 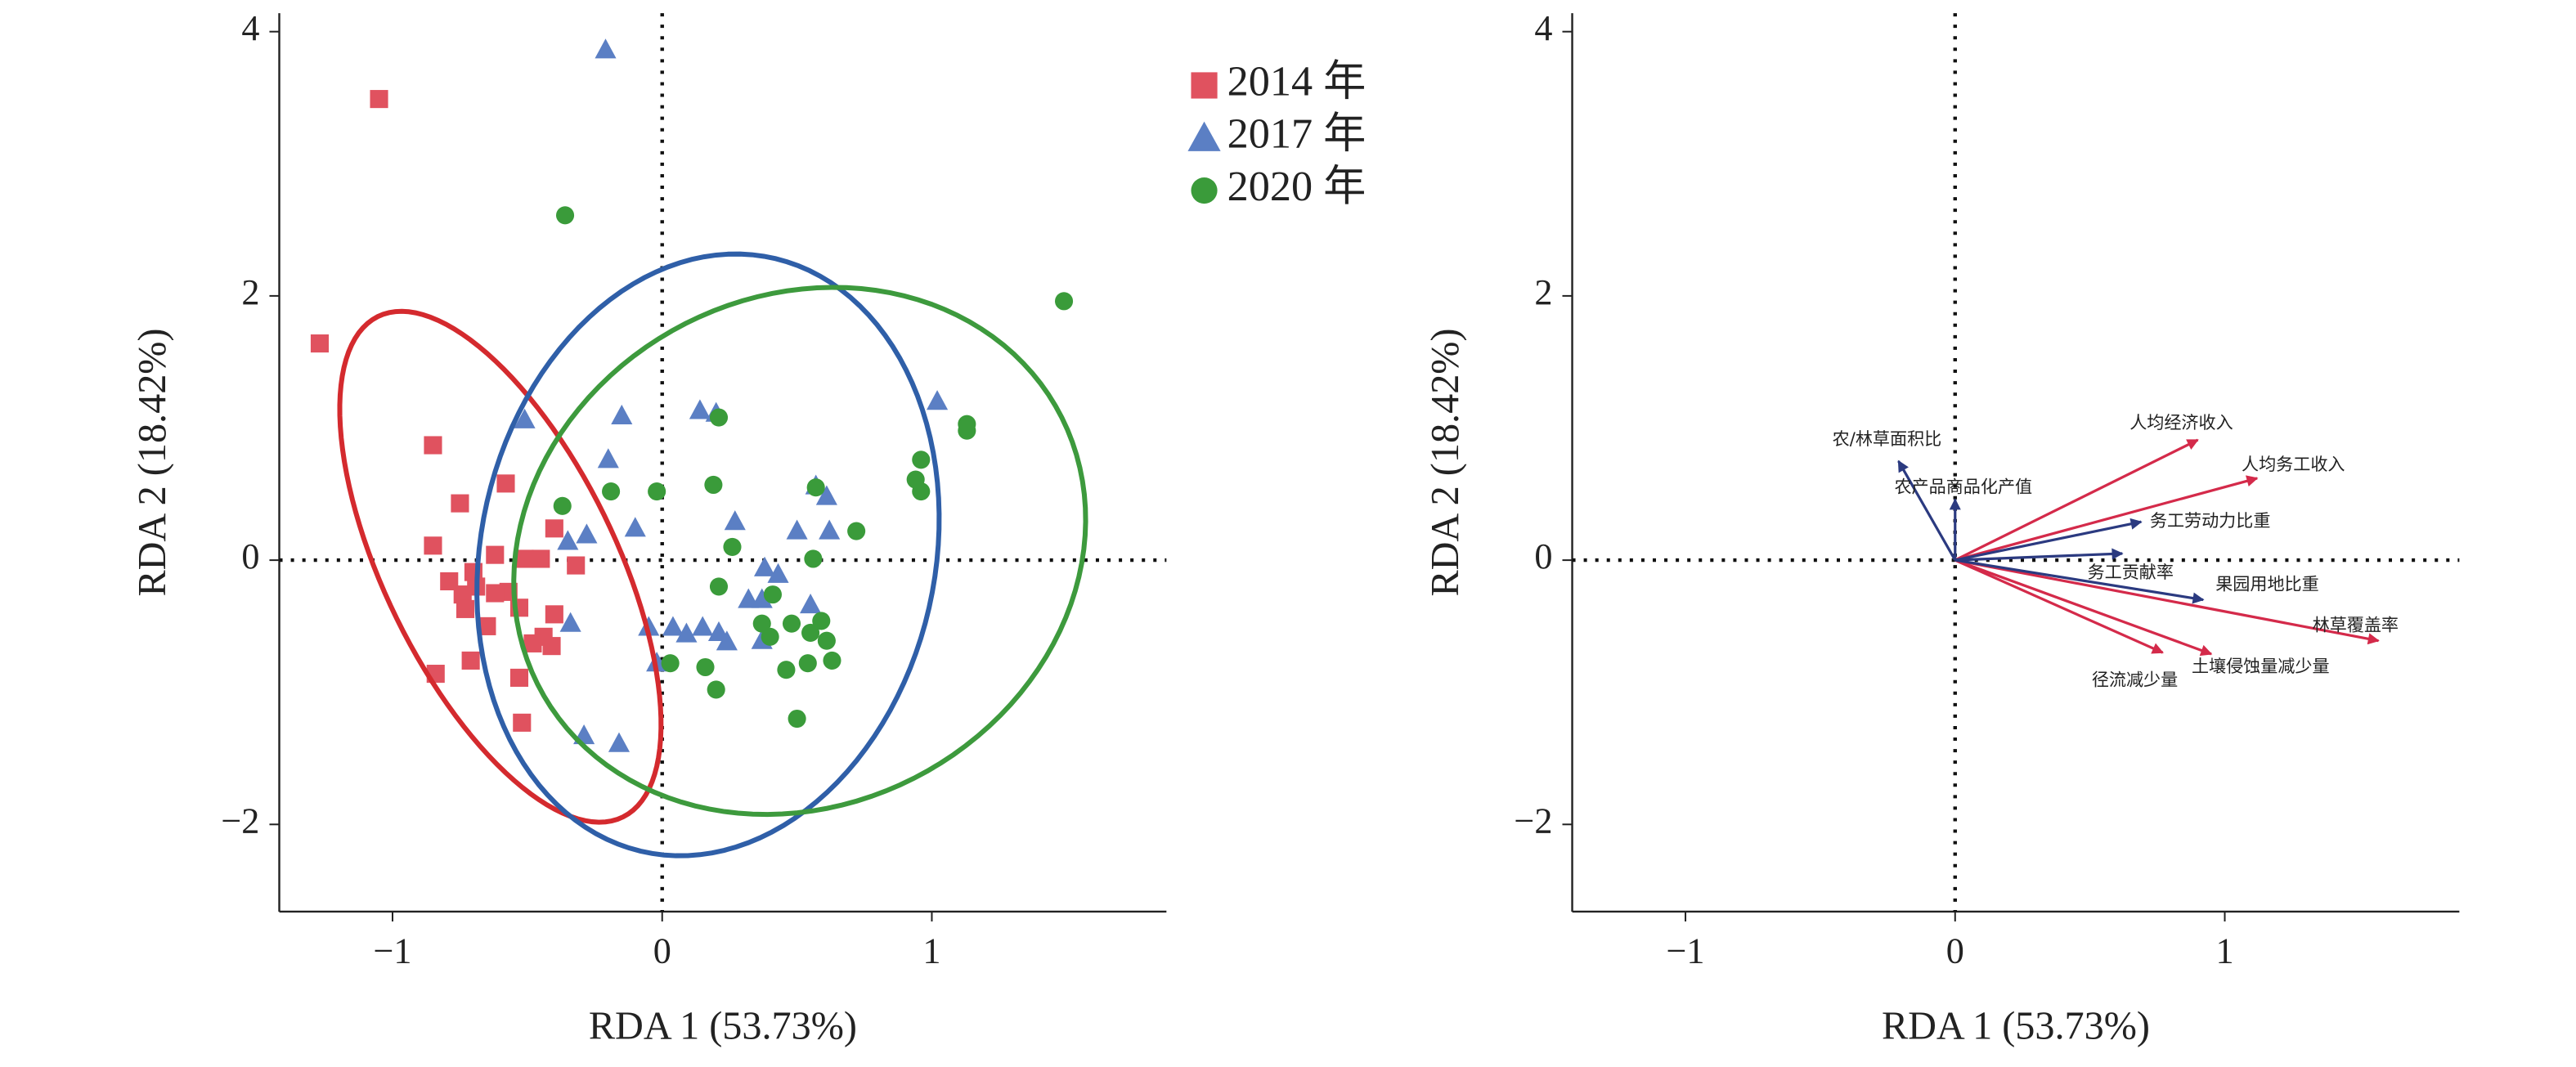 I want to click on vector-label: 果园用地比重, so click(x=2266, y=583).